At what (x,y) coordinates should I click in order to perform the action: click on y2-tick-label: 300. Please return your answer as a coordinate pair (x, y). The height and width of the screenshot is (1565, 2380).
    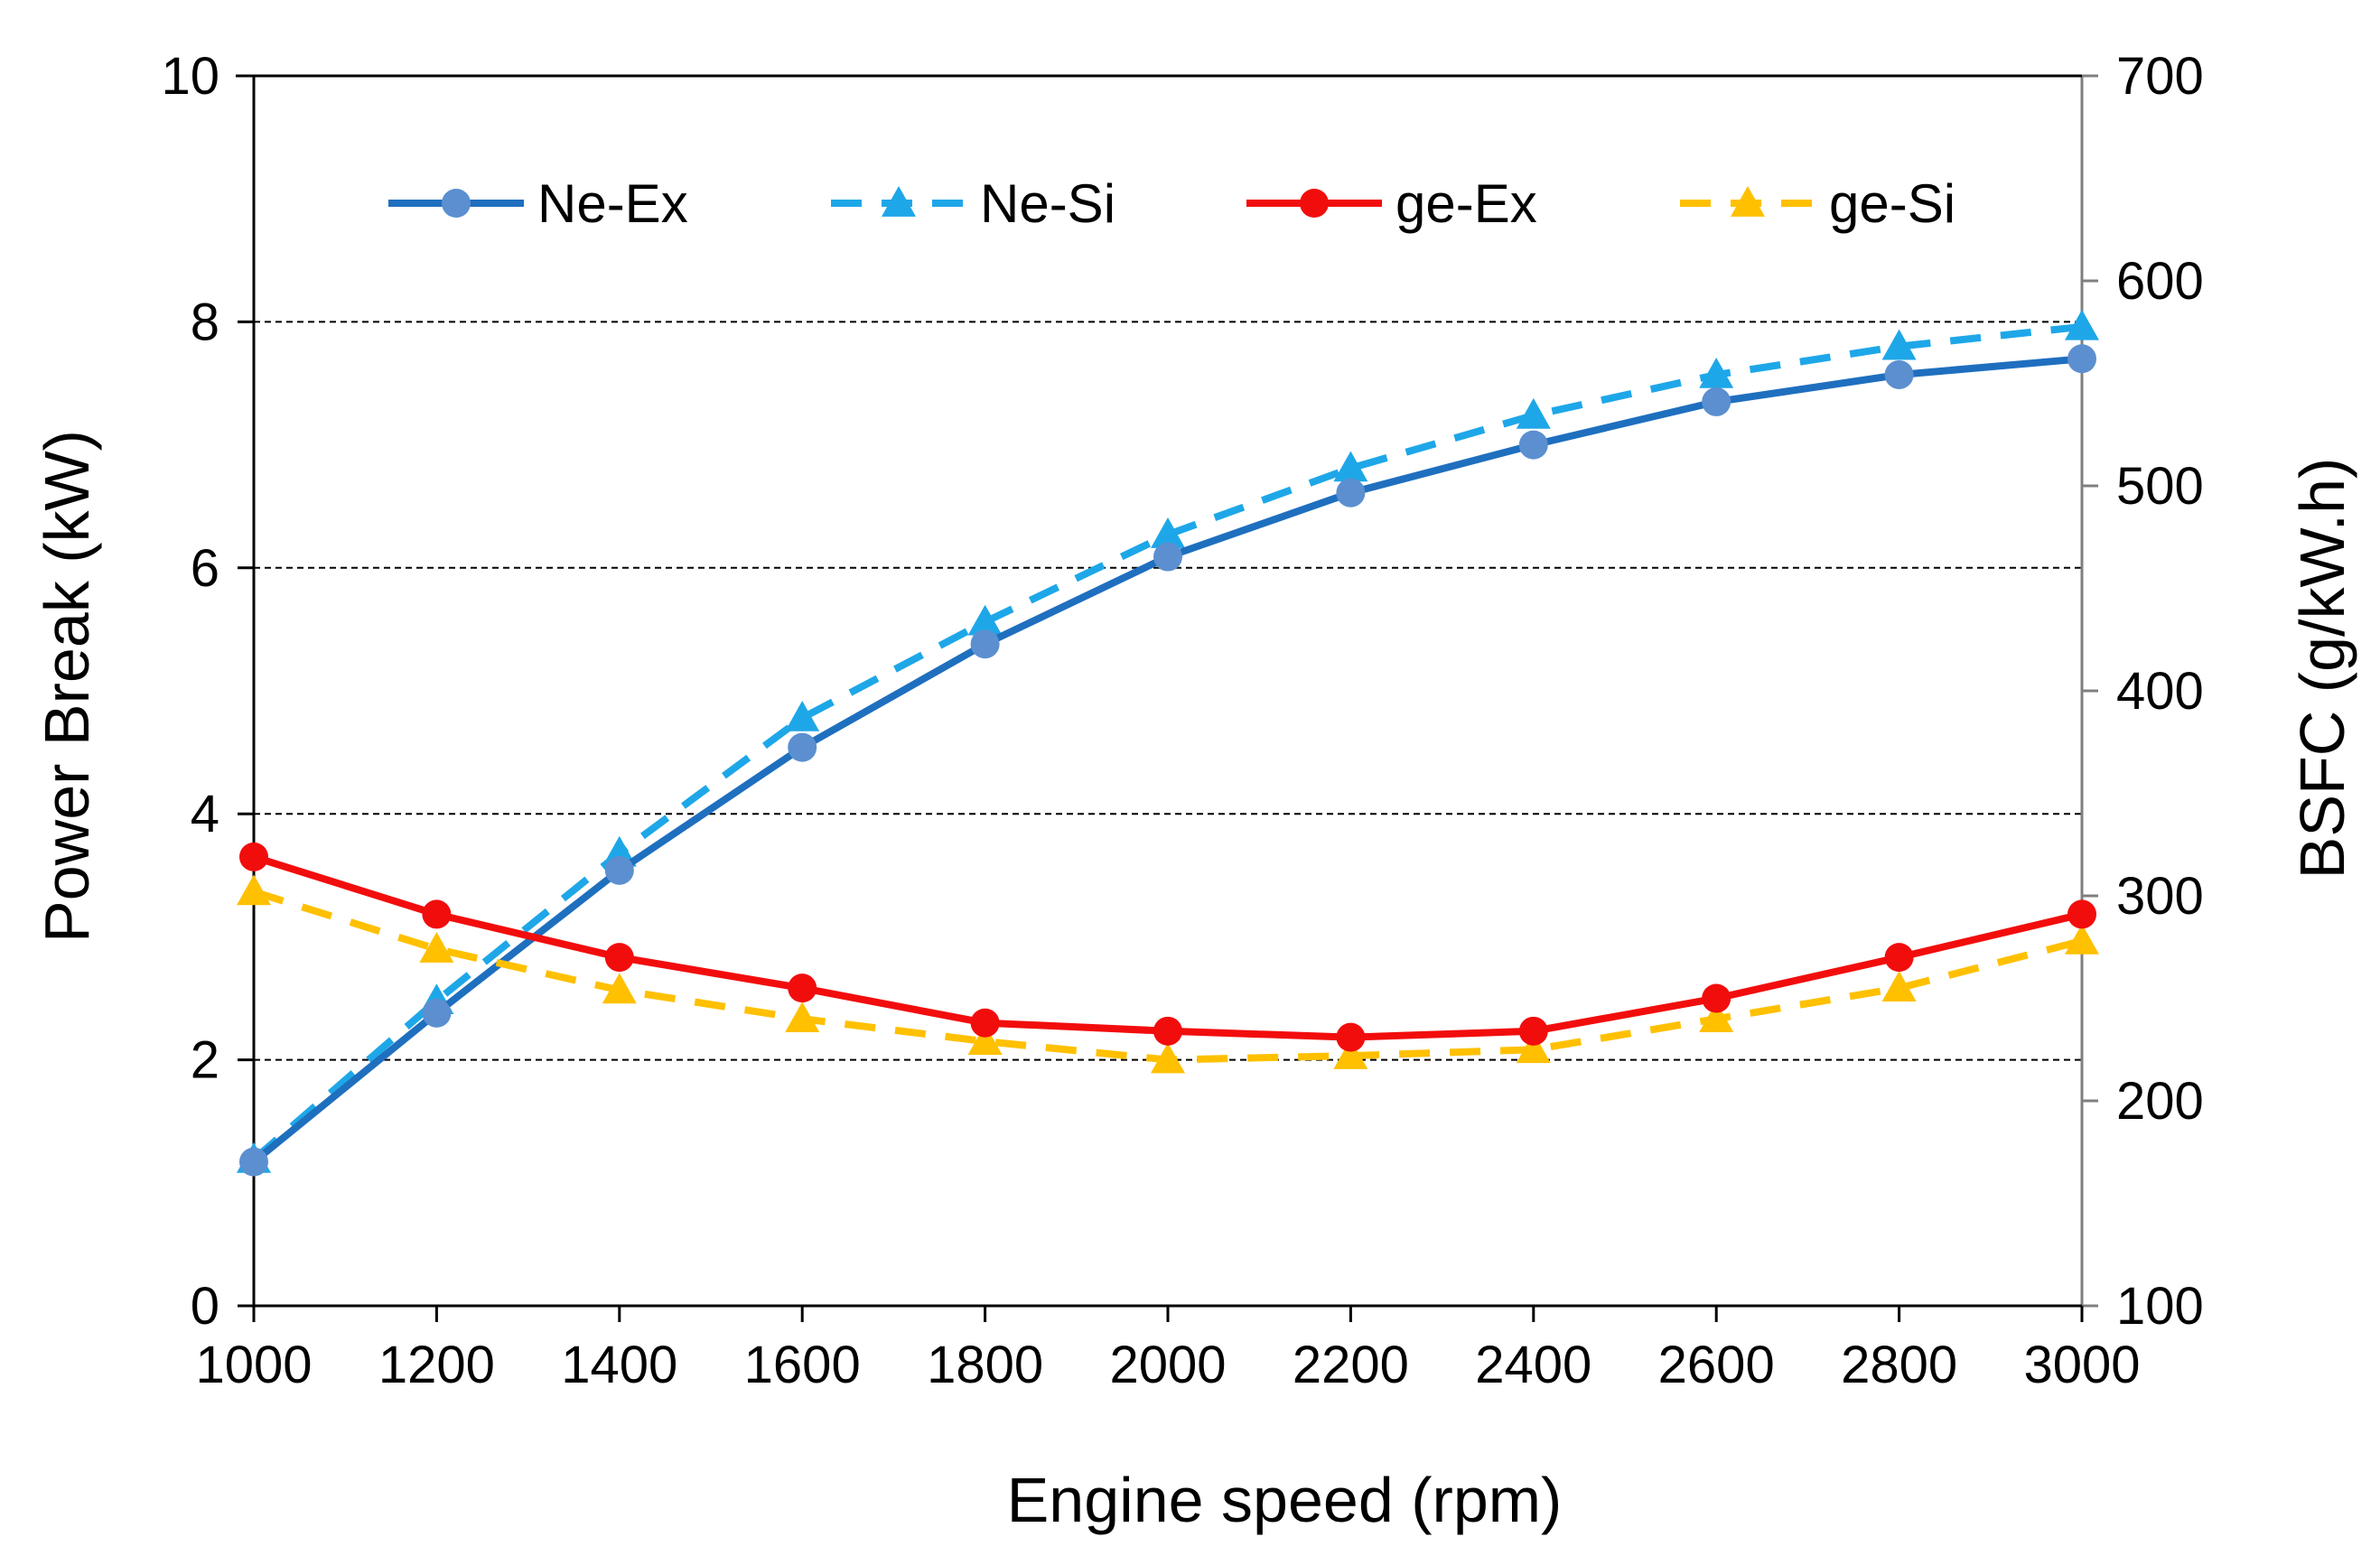
    Looking at the image, I should click on (2160, 896).